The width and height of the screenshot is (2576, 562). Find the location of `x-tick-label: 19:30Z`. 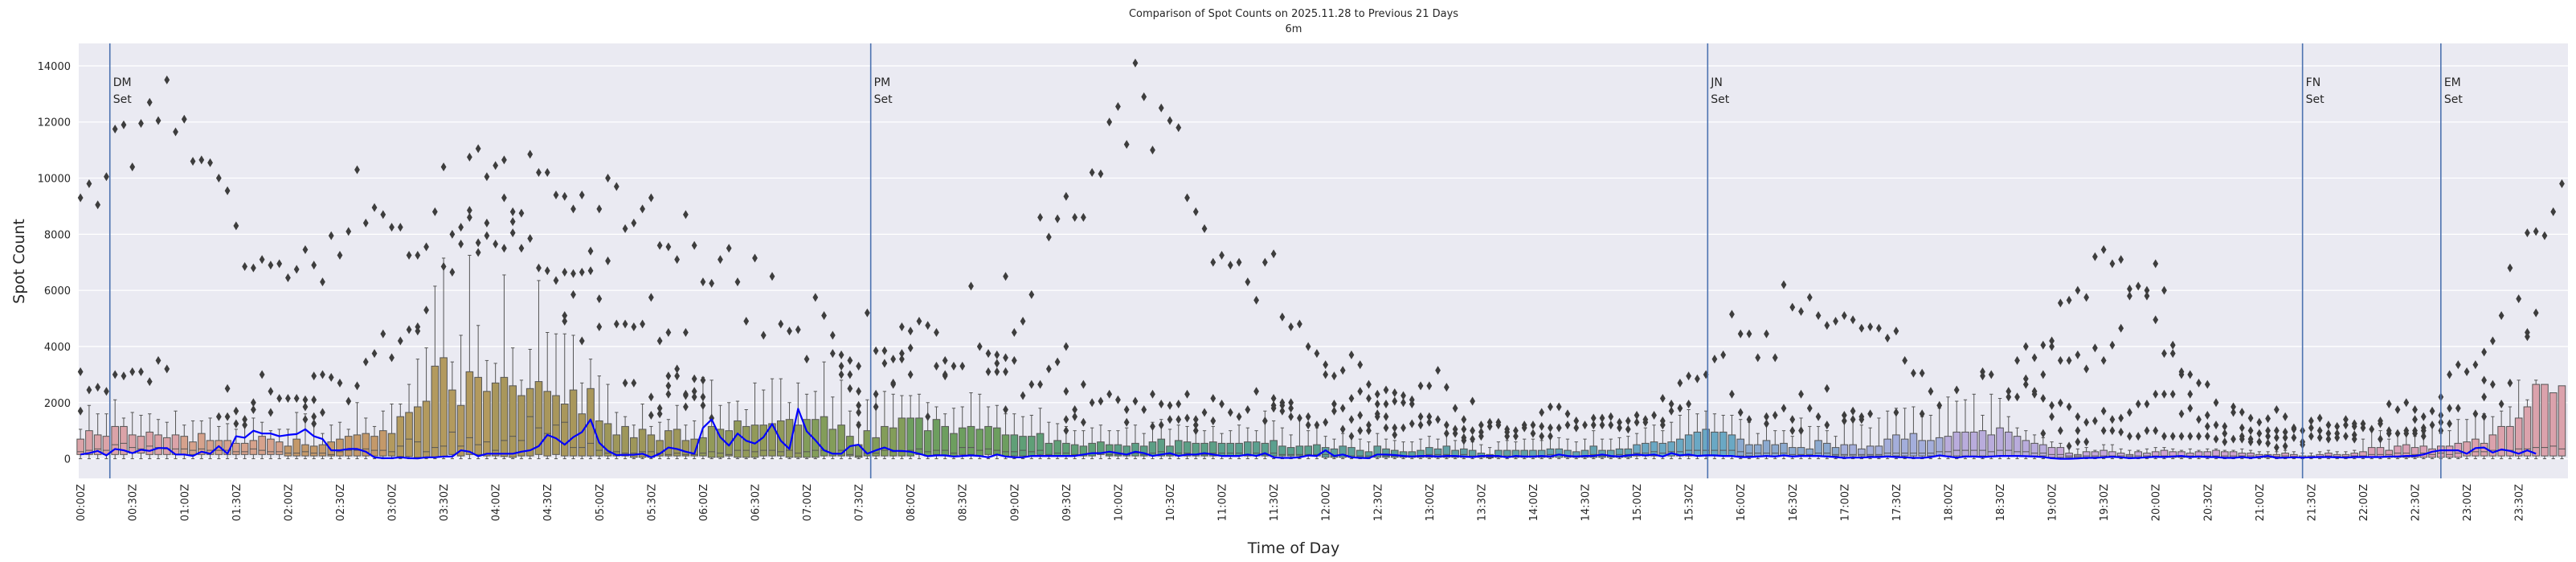

x-tick-label: 19:30Z is located at coordinates (2105, 502).